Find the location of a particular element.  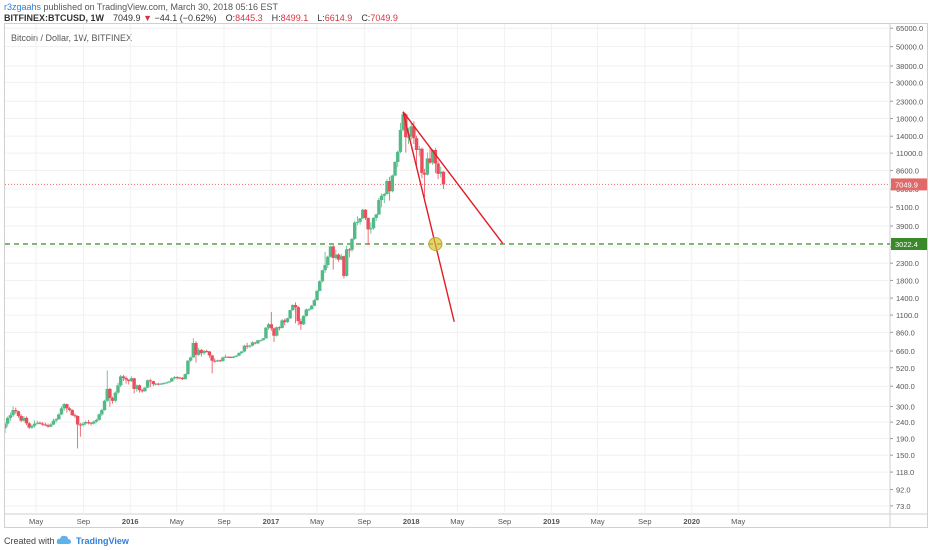

tradingview-brand-link: TradingView is located at coordinates (102, 541).